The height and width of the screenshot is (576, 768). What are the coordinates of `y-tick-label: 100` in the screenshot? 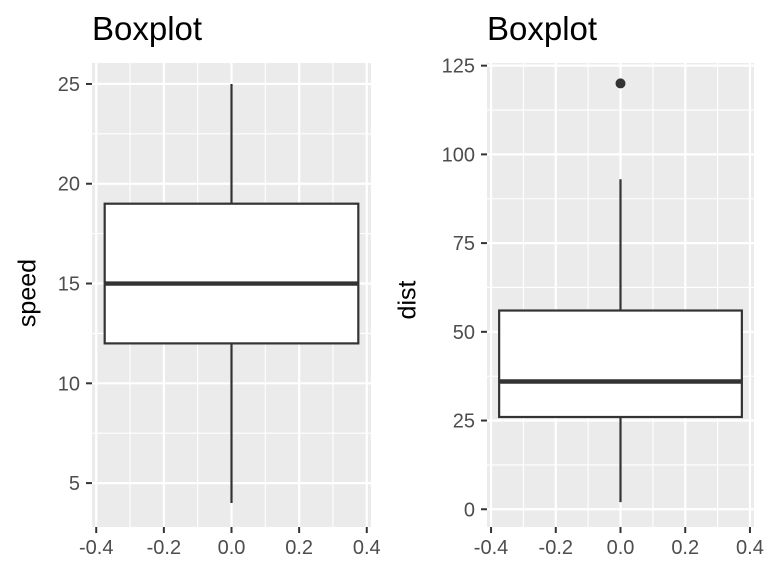 It's located at (458, 155).